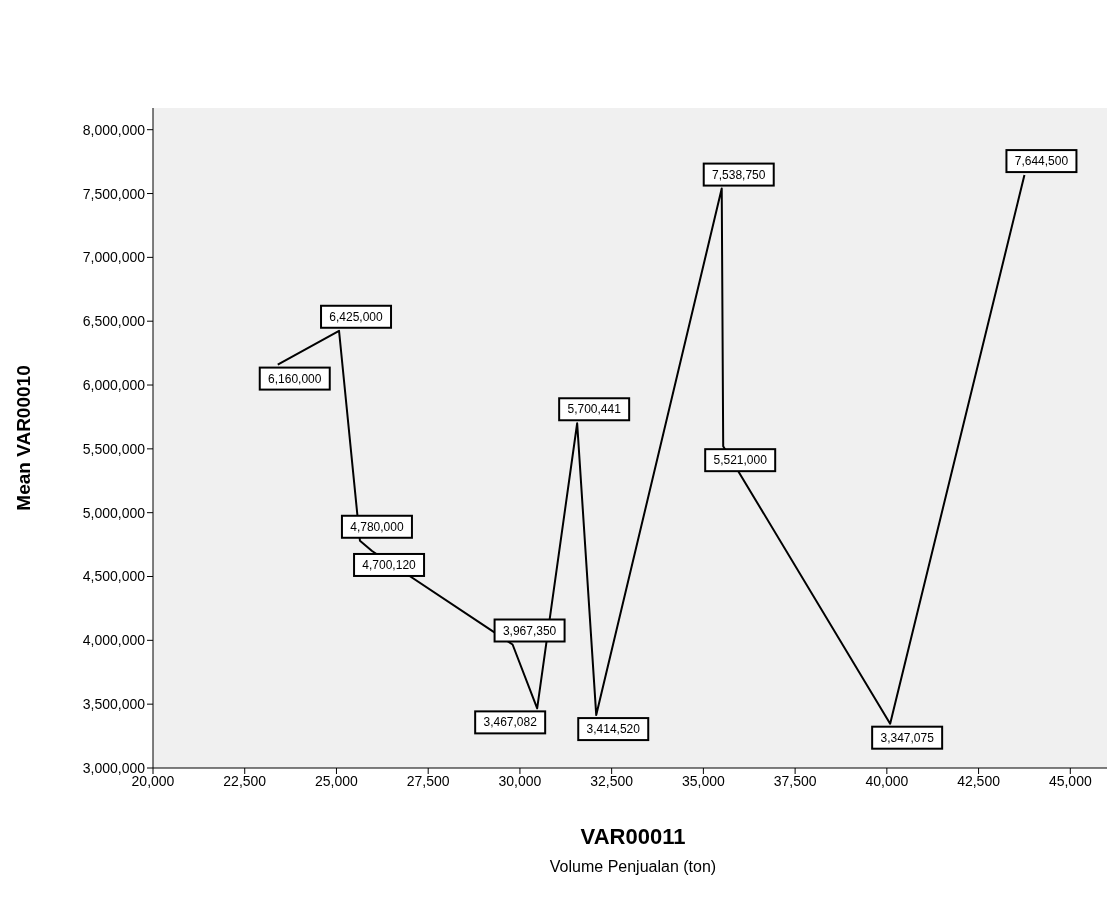  What do you see at coordinates (377, 526) in the screenshot?
I see `text: 4,780,000` at bounding box center [377, 526].